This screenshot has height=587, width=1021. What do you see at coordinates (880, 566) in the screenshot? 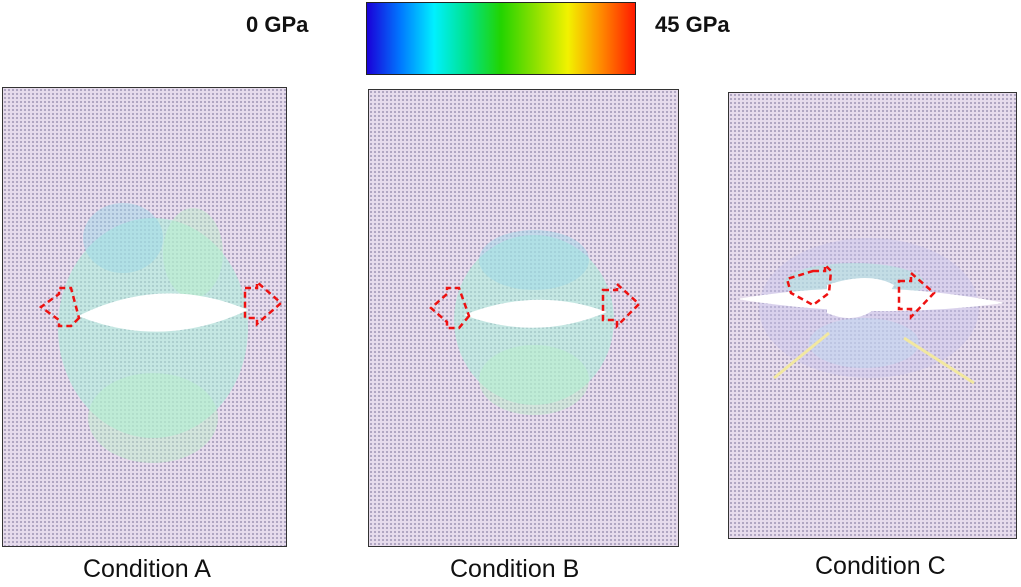
I see `caption-condition-c: Condition C` at bounding box center [880, 566].